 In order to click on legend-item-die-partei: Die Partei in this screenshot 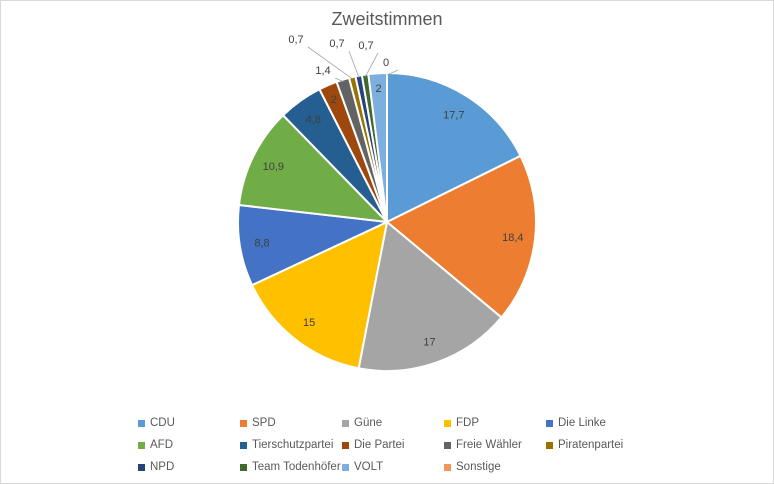, I will do `click(393, 445)`.